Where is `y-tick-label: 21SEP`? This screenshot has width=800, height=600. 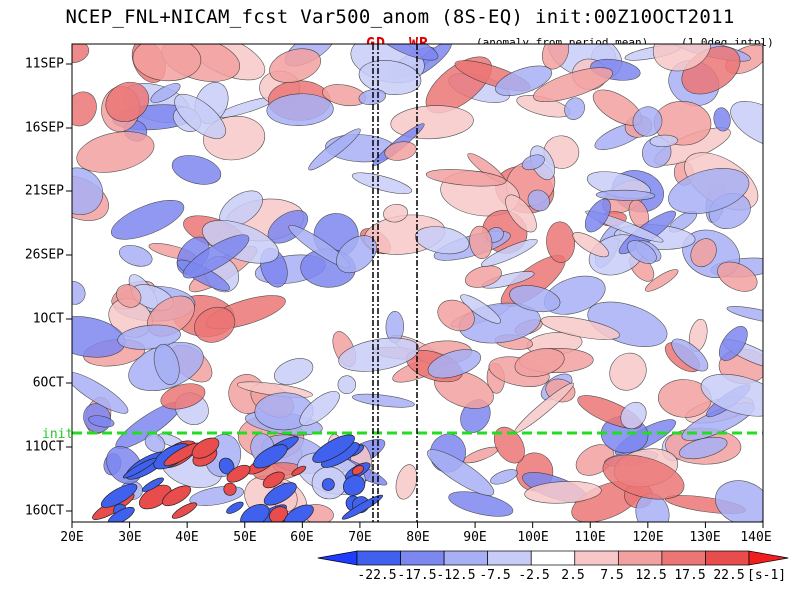 y-tick-label: 21SEP is located at coordinates (44, 191).